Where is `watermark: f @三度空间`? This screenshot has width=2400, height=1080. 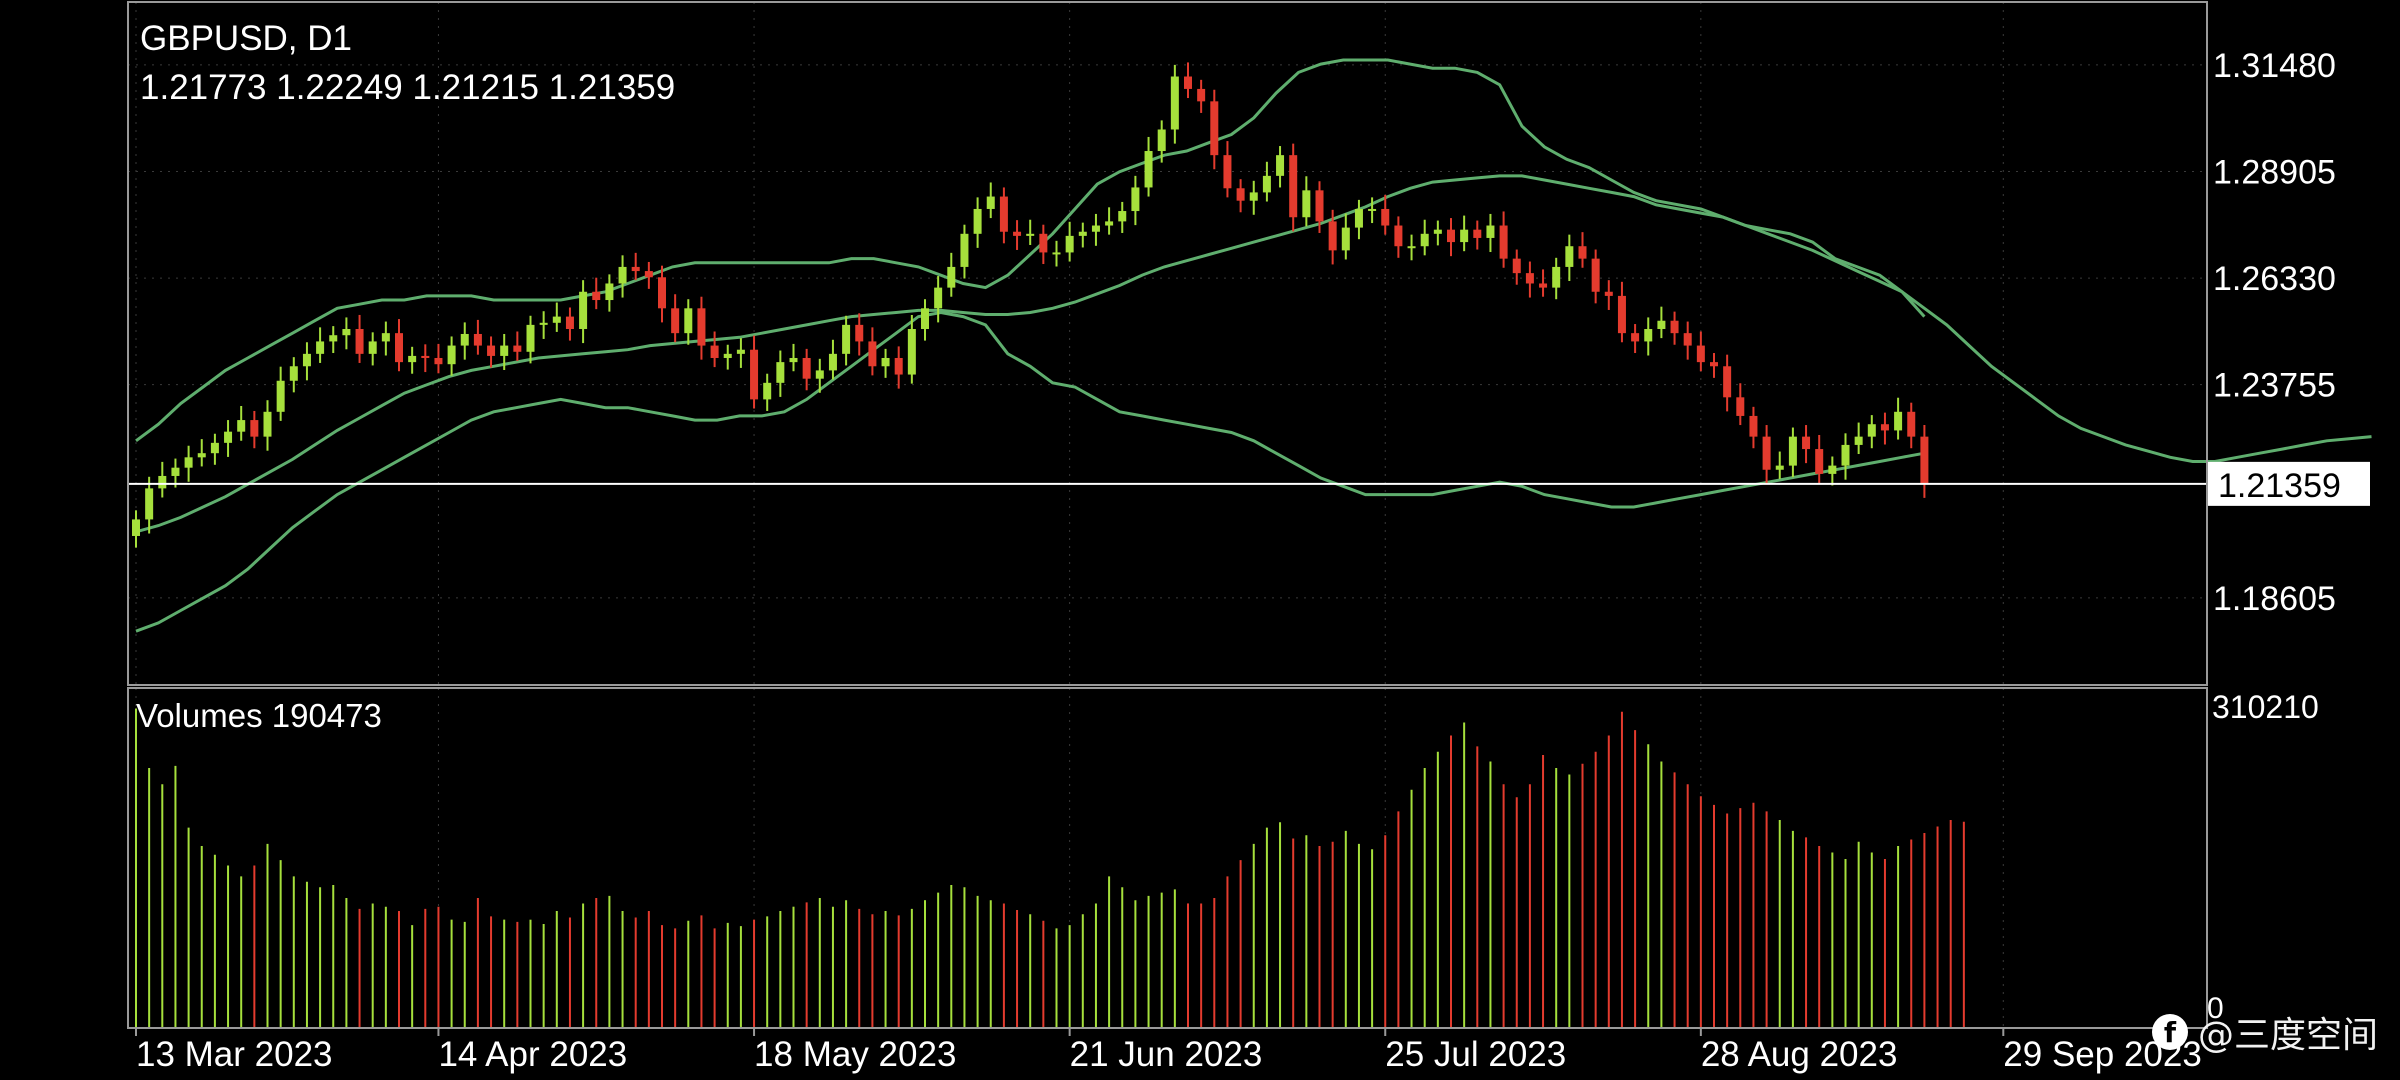
watermark: f @三度空间 is located at coordinates (2264, 1032).